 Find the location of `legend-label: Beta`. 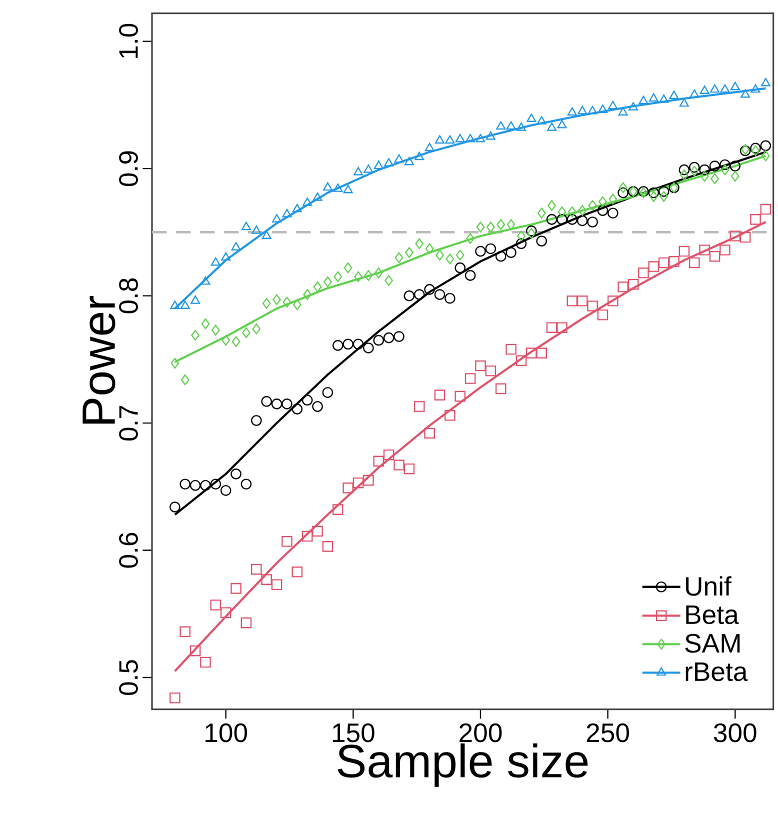

legend-label: Beta is located at coordinates (712, 615).